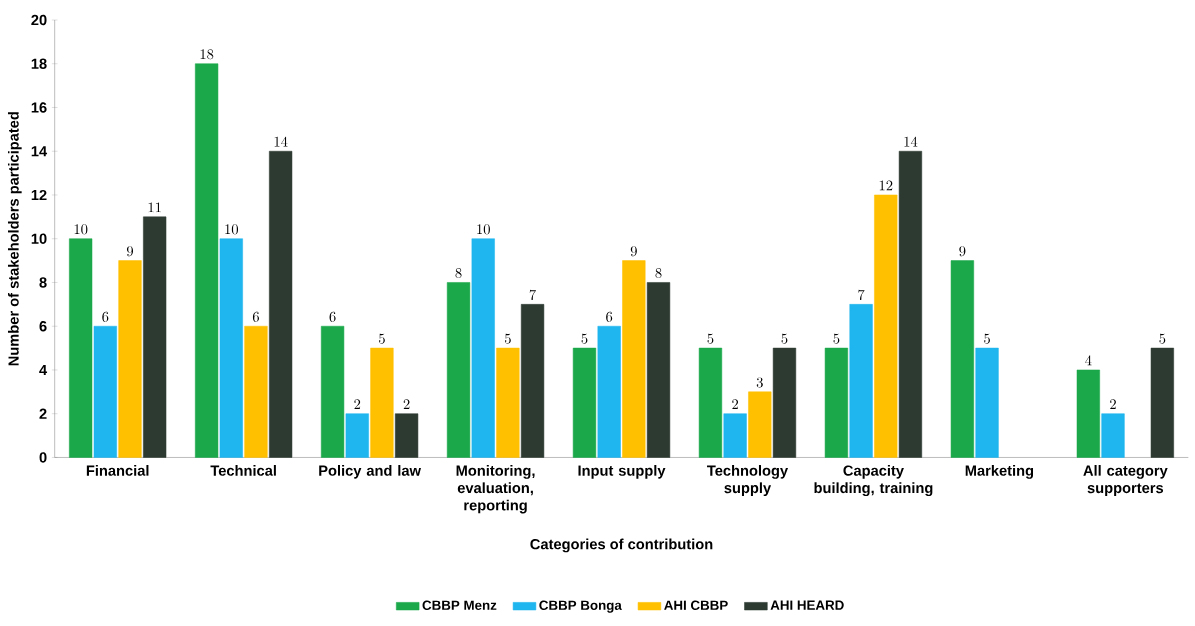 The width and height of the screenshot is (1195, 626). What do you see at coordinates (999, 472) in the screenshot?
I see `x-tick-label: Marketing` at bounding box center [999, 472].